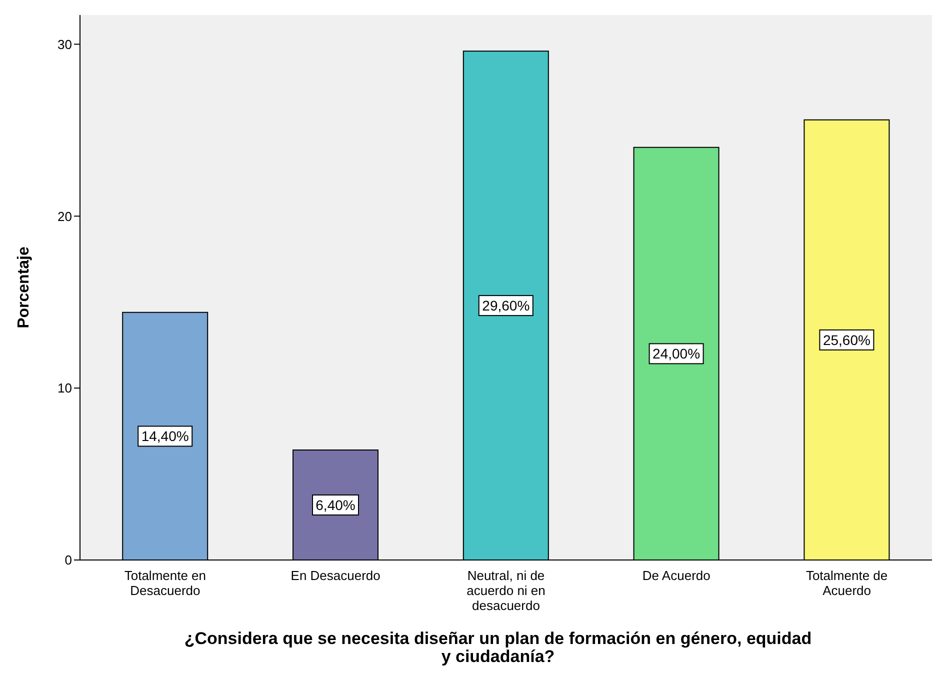 The height and width of the screenshot is (695, 940). Describe the element at coordinates (498, 647) in the screenshot. I see `x-axis-title: ¿Considera que se necesita diseñar un plan de formación en género, equidad y ciudadanía?` at that location.